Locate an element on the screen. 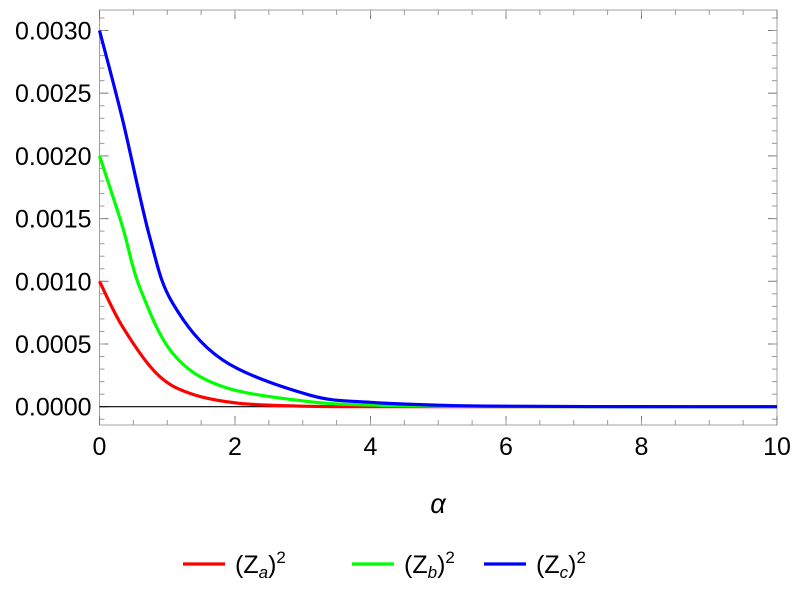  y-tick-label: 0.0020 is located at coordinates (53, 157).